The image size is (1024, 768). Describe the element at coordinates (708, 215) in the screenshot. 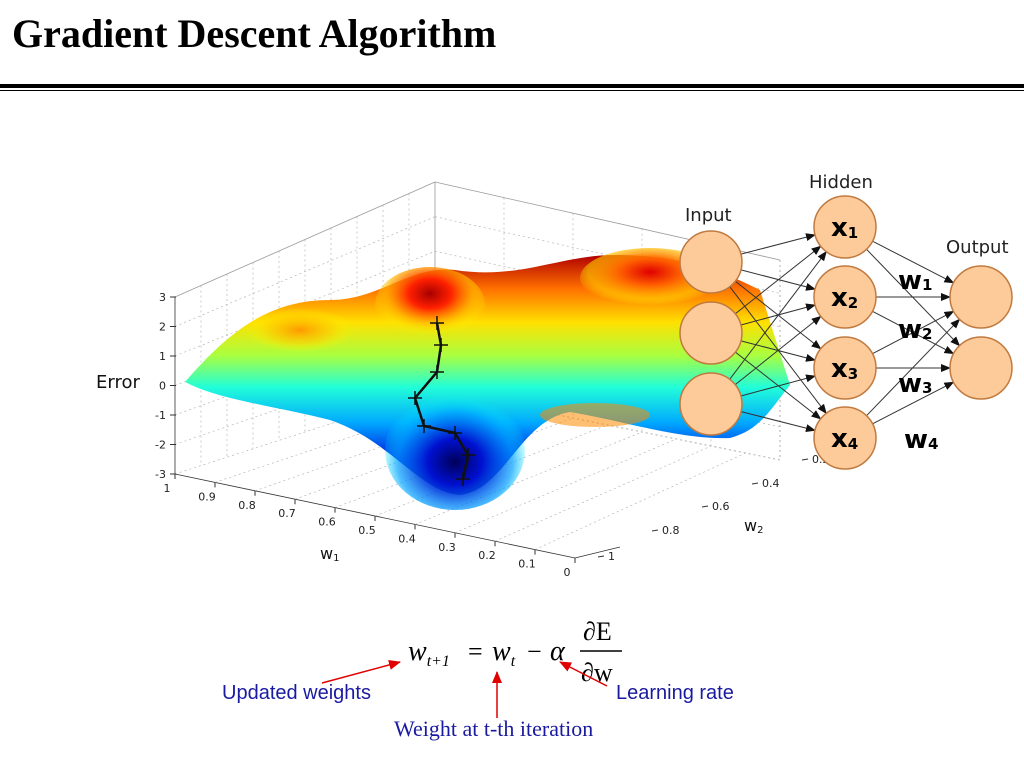

I see `input-layer-label: Input` at that location.